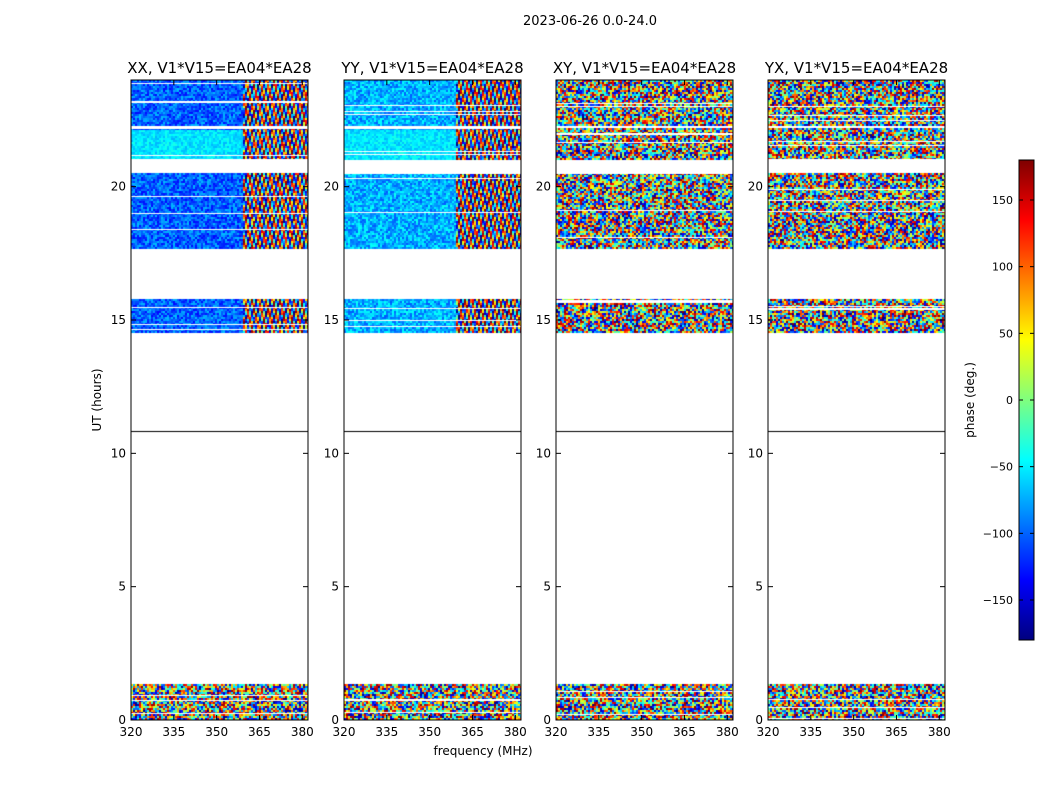 The height and width of the screenshot is (800, 1050). Describe the element at coordinates (1002, 200) in the screenshot. I see `colorbar-tick-label: 150` at that location.